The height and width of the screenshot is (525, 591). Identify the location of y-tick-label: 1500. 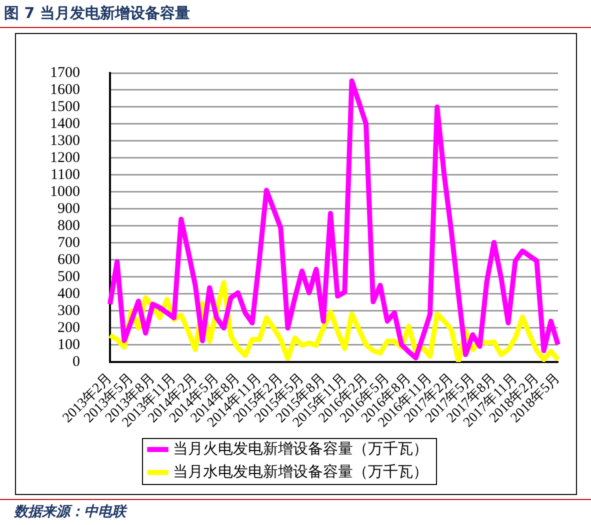
(65, 106).